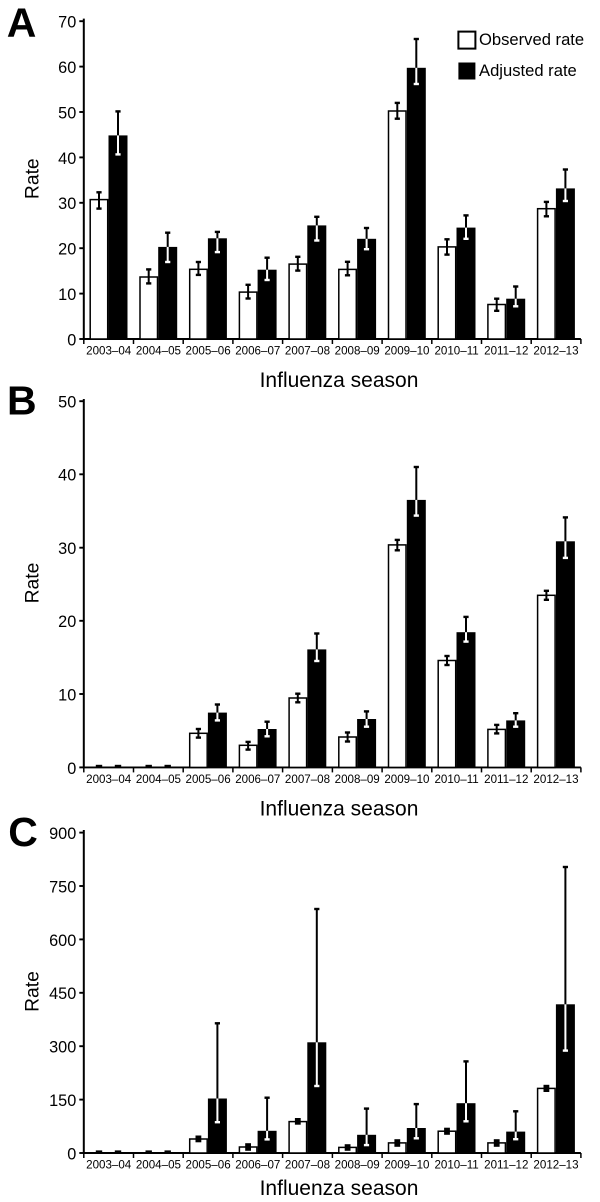 The image size is (600, 1202). I want to click on svg-text: 900, so click(62, 834).